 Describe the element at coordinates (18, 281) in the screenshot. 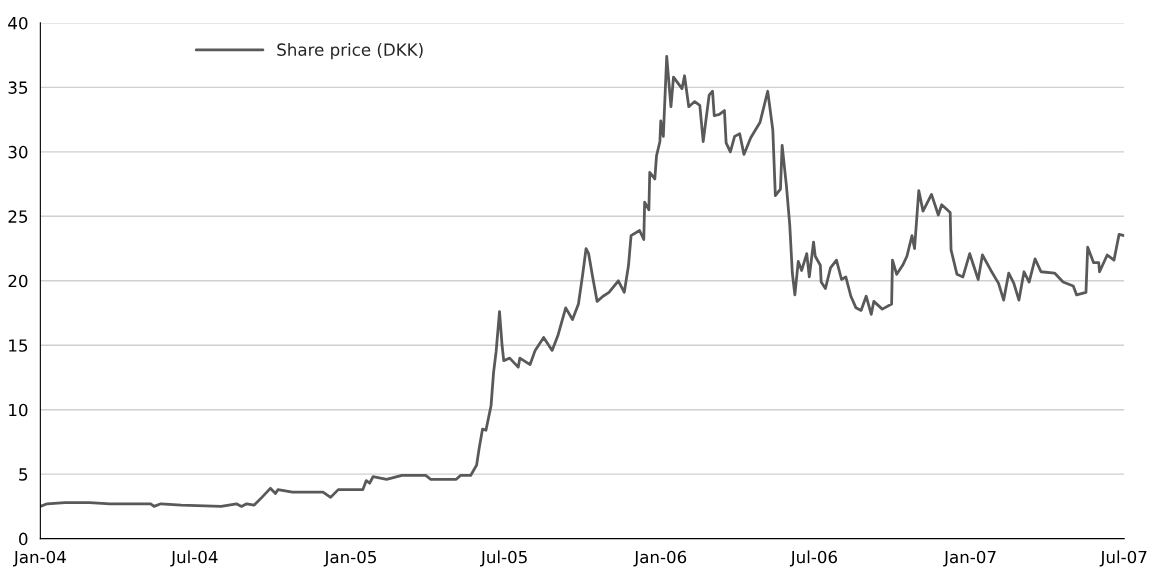

I see `y-tick-label: 20` at that location.